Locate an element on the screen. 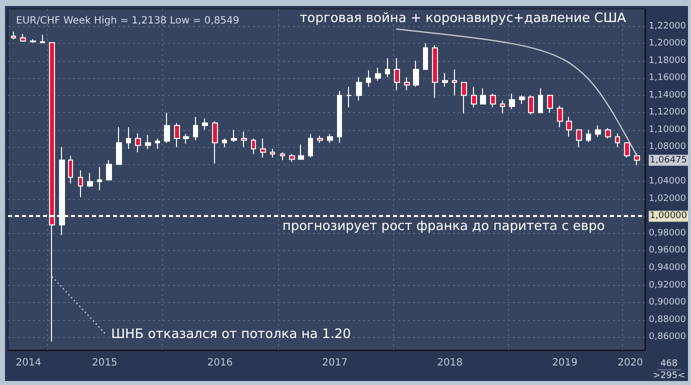 The height and width of the screenshot is (385, 691). y-tick-label: 1,20000 is located at coordinates (667, 43).